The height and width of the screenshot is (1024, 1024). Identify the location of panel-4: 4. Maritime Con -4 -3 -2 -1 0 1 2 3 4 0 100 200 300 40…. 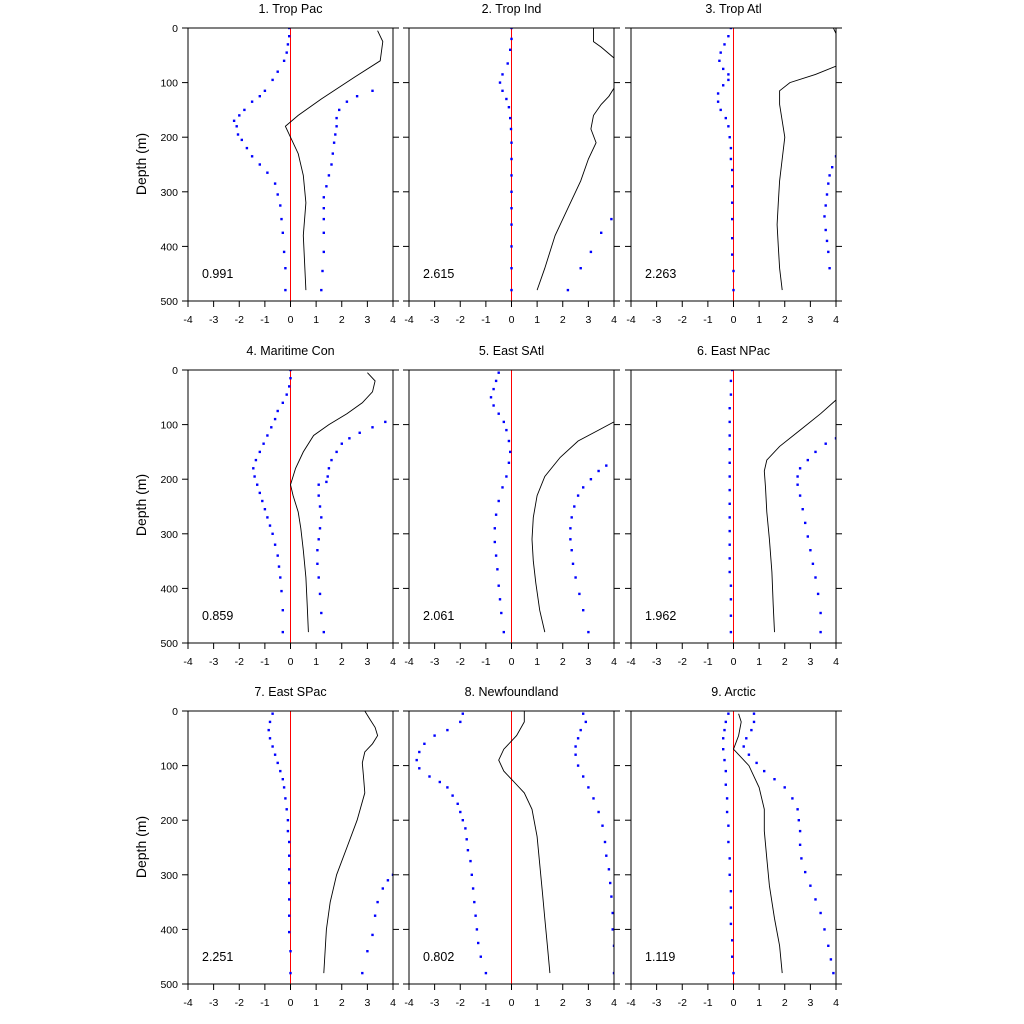
(279, 506).